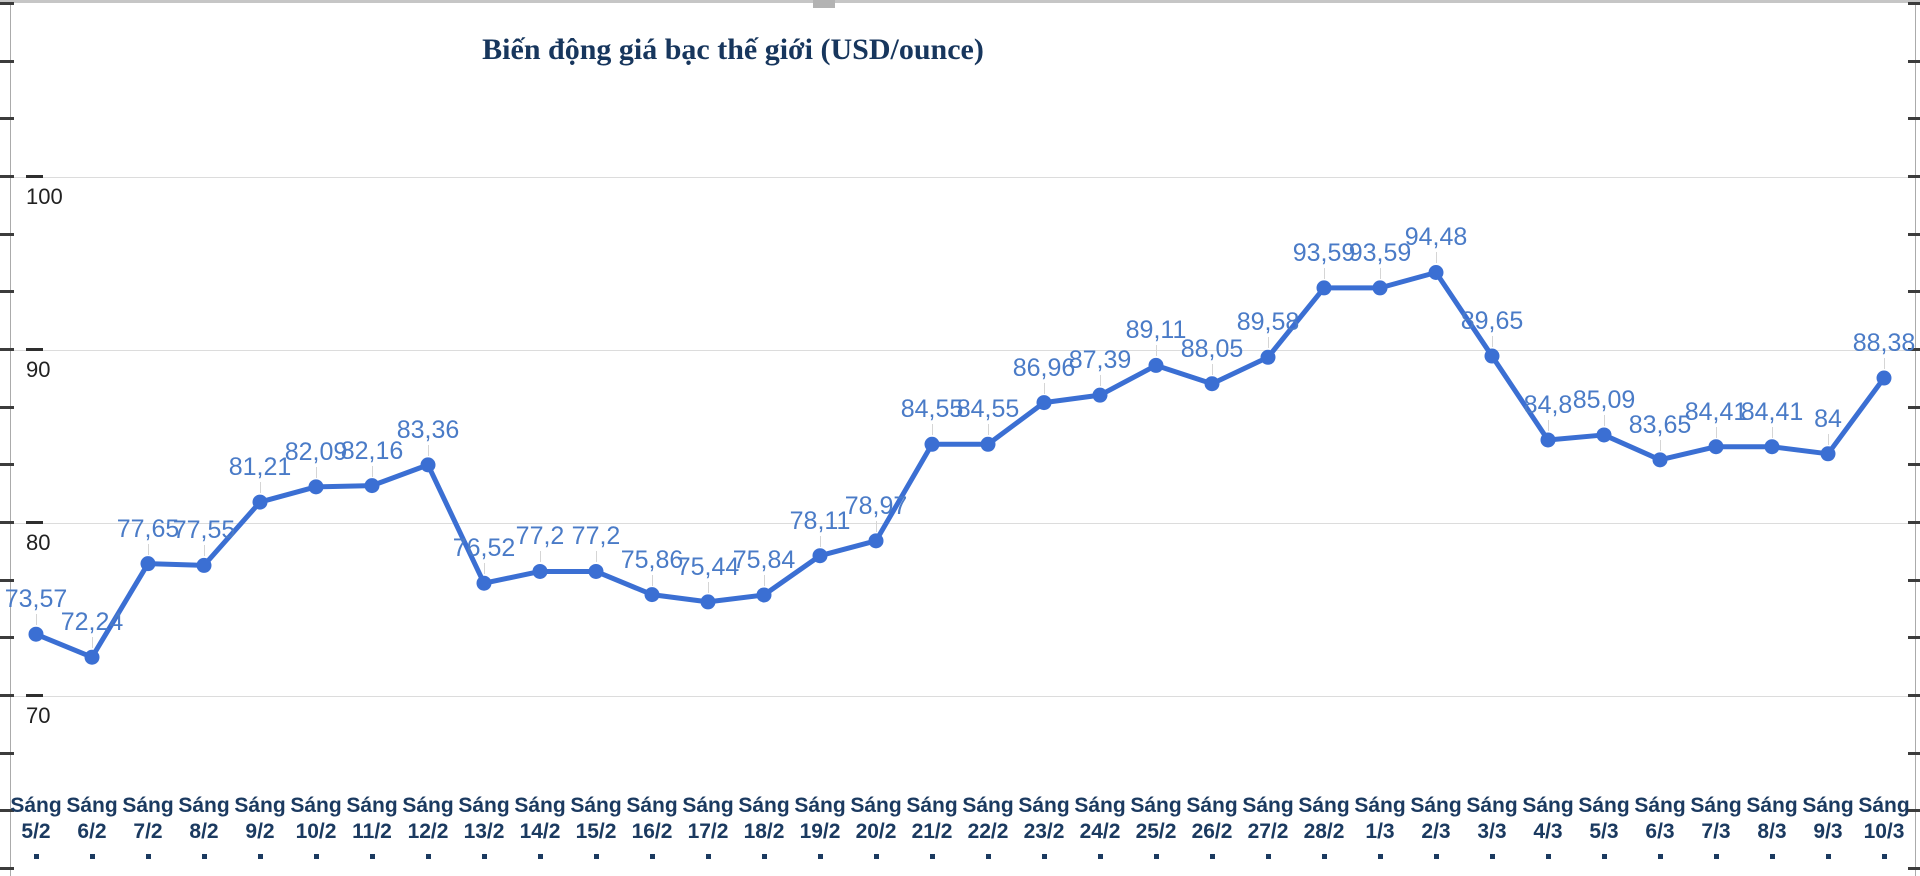  What do you see at coordinates (38, 369) in the screenshot?
I see `y-tick-label: 90` at bounding box center [38, 369].